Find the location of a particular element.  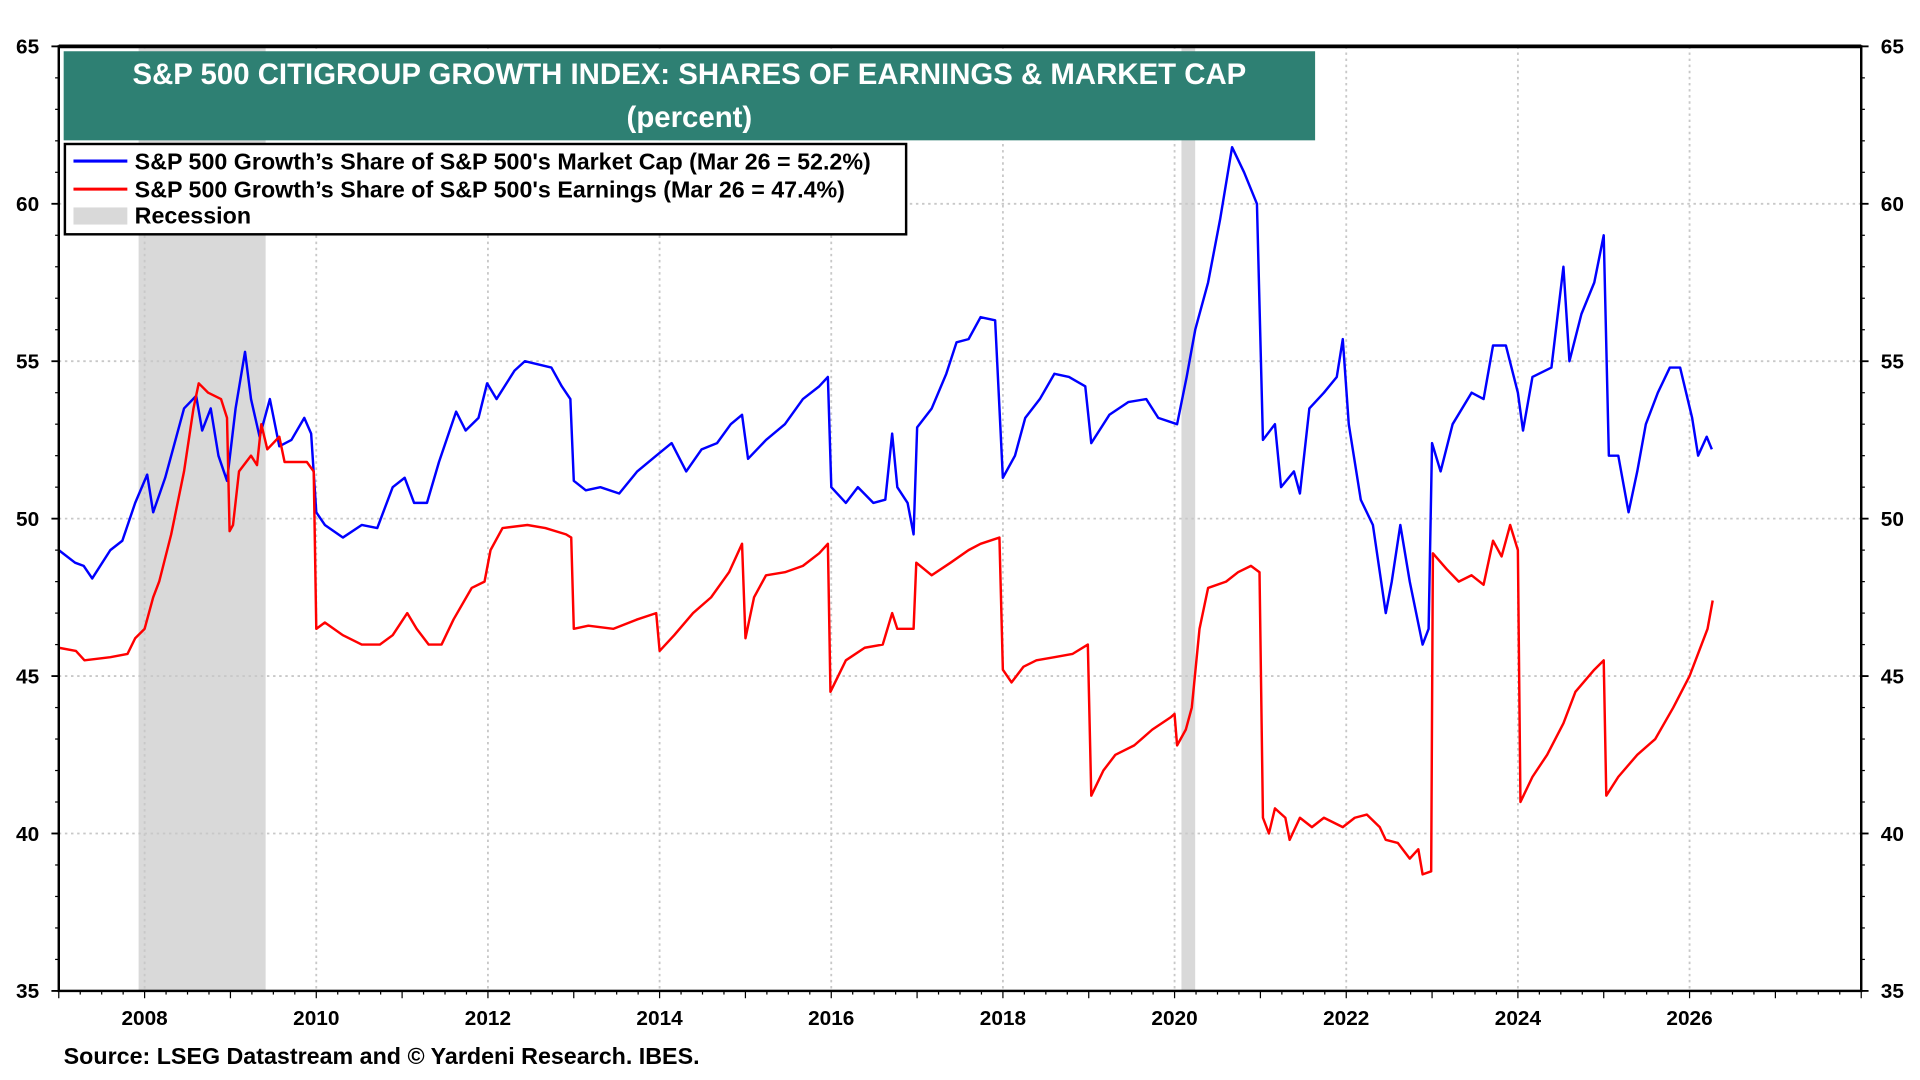

y-tick-label-right: 60 is located at coordinates (1892, 204).